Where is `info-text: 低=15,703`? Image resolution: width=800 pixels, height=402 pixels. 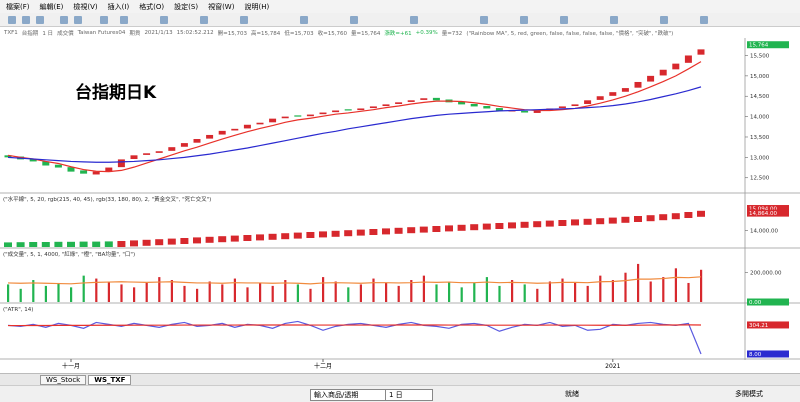 info-text: 低=15,703 is located at coordinates (299, 33).